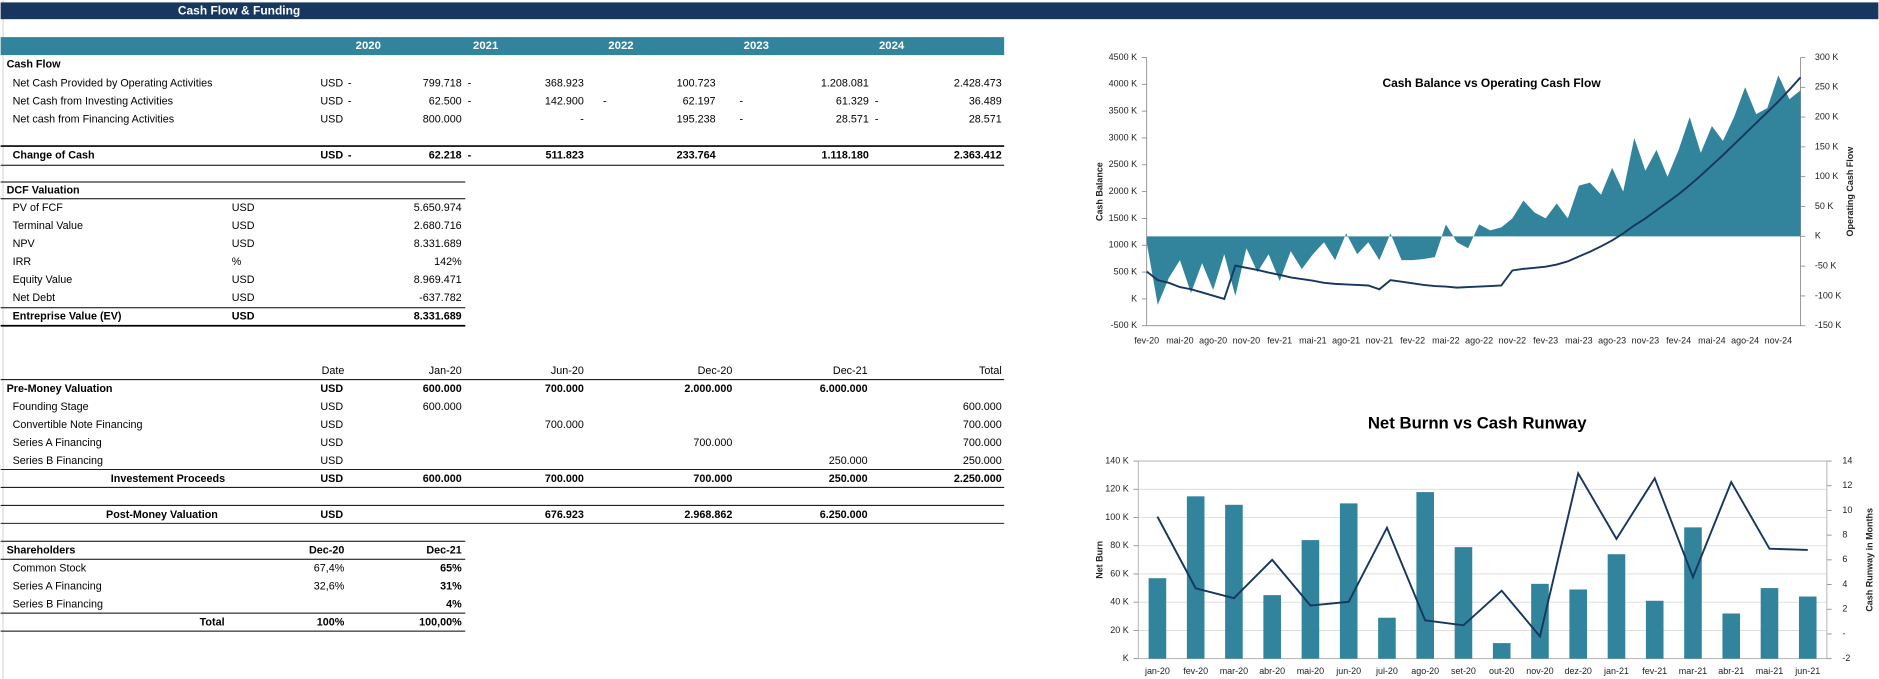 This screenshot has width=1879, height=679. Describe the element at coordinates (438, 280) in the screenshot. I see `cell: 8.969.471` at that location.